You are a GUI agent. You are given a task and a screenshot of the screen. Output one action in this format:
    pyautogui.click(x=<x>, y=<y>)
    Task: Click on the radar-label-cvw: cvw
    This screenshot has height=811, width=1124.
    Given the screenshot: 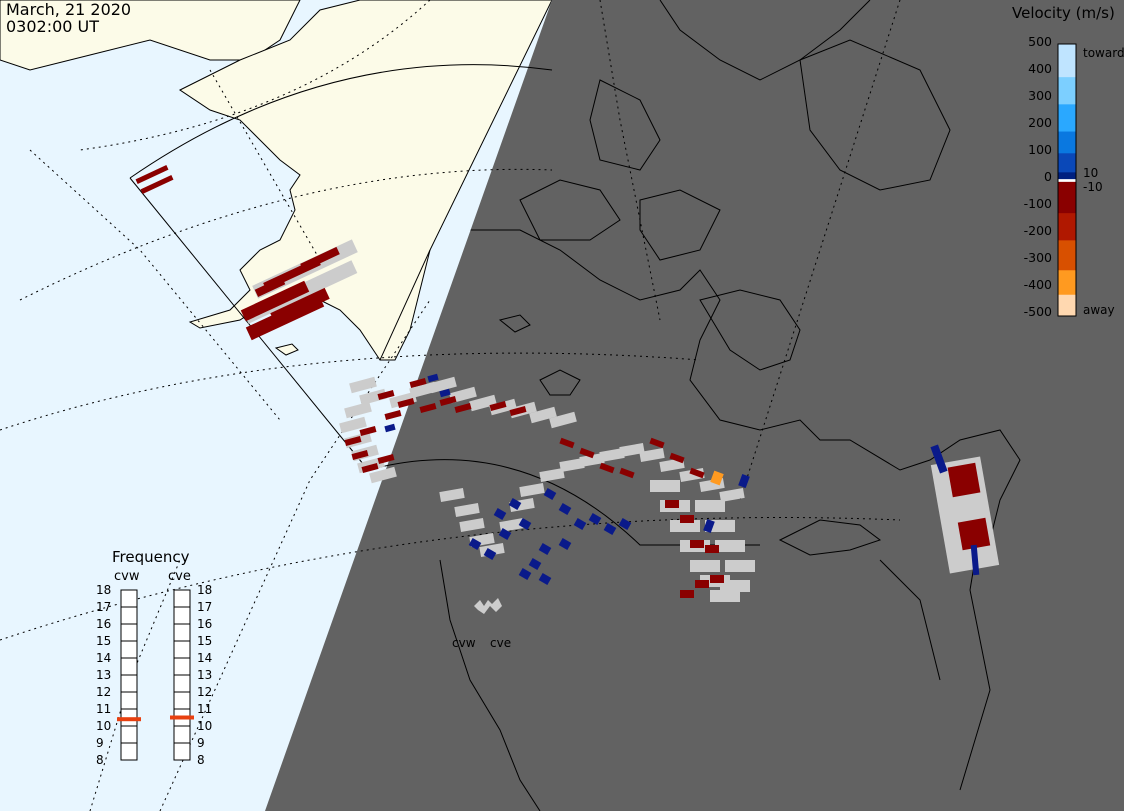 What is the action you would take?
    pyautogui.click(x=464, y=643)
    